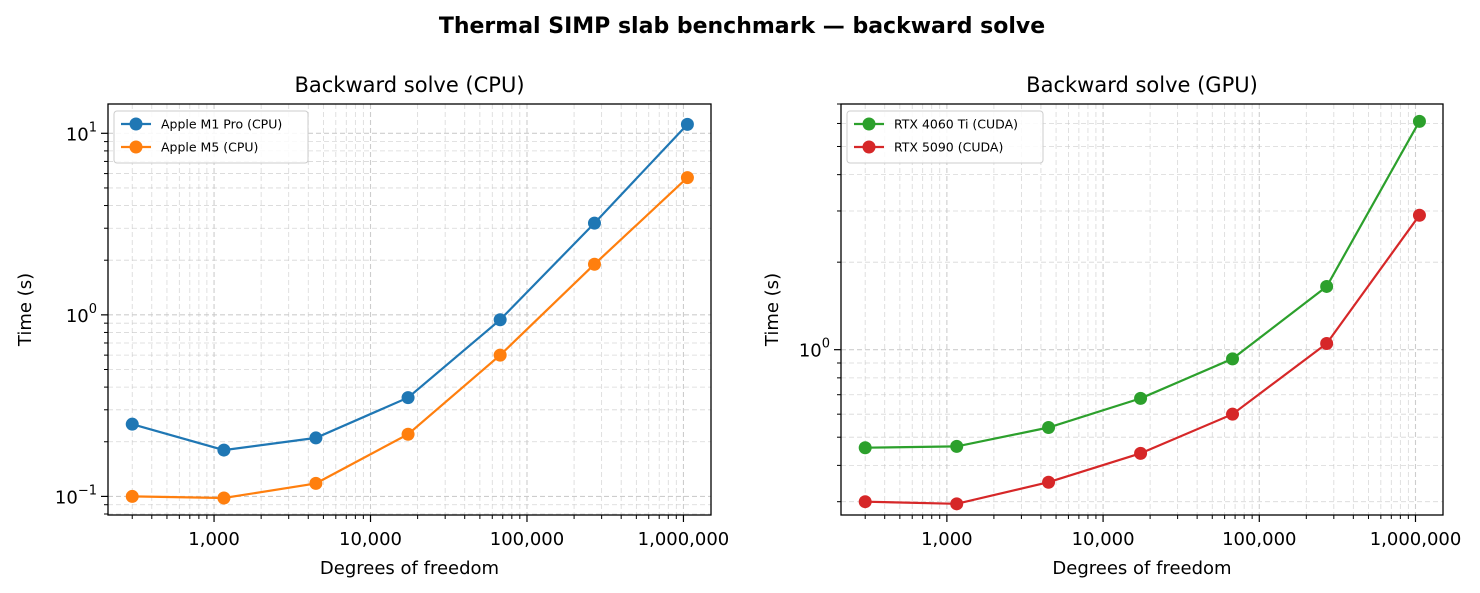  Describe the element at coordinates (81, 132) in the screenshot. I see `y-tick-label: 10¹` at that location.